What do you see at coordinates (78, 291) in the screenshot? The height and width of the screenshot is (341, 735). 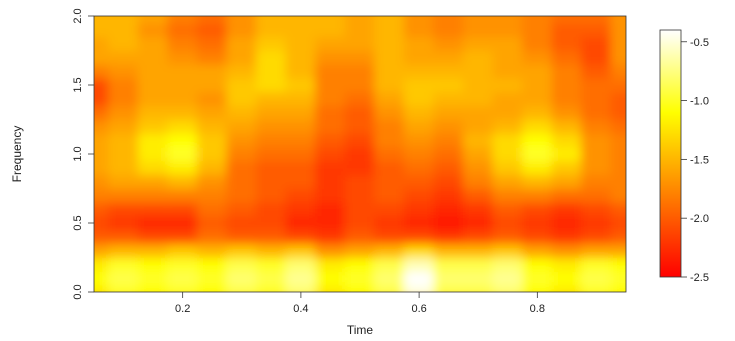 I see `y-tick-label: 0.0` at bounding box center [78, 291].